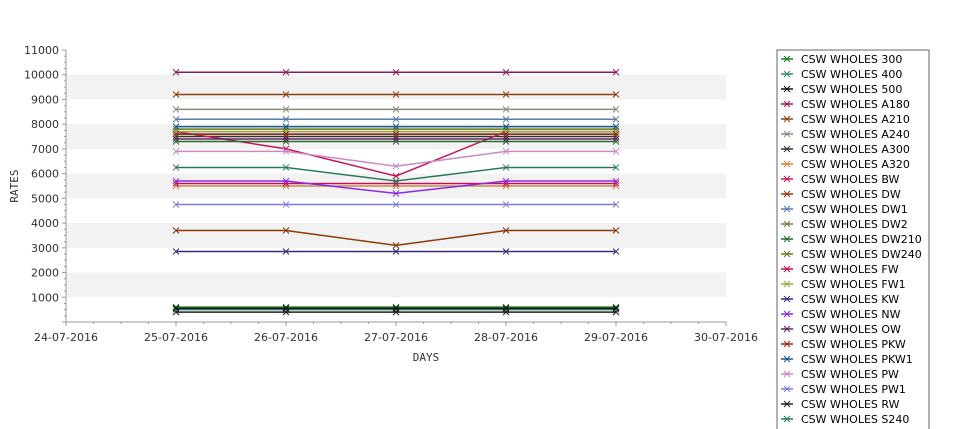 The image size is (975, 429). I want to click on legend-label: CSW WHOLES FW1, so click(853, 284).